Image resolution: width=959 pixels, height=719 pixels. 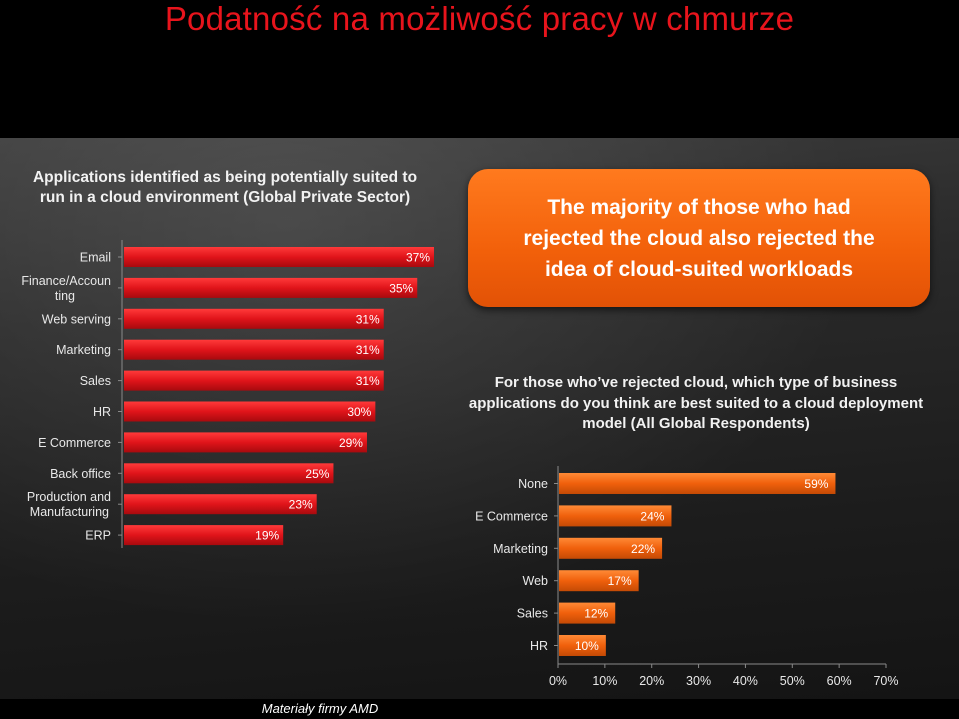 What do you see at coordinates (596, 614) in the screenshot?
I see `right-value-label: 12%` at bounding box center [596, 614].